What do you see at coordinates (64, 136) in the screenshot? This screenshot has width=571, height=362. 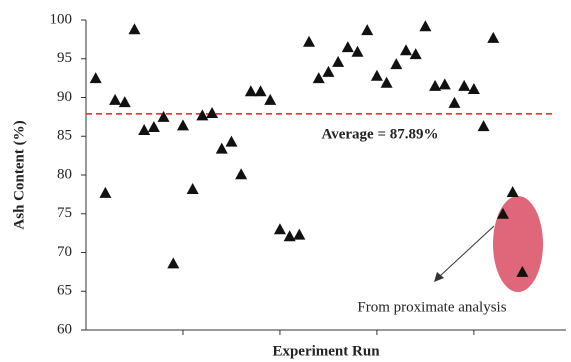 I see `y-tick-label: 85` at bounding box center [64, 136].